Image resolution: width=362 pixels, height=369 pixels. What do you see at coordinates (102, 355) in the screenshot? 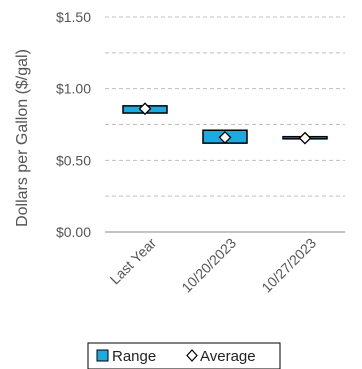
I see `legend-range-swatch` at bounding box center [102, 355].